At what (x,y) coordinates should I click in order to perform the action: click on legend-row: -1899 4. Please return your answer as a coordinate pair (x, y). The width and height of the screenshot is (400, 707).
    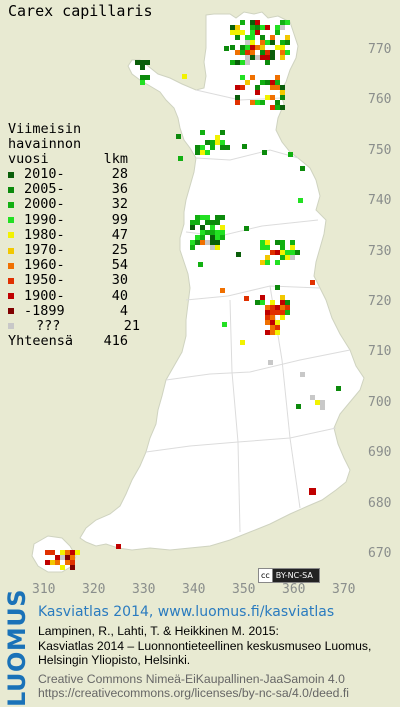
    Looking at the image, I should click on (74, 310).